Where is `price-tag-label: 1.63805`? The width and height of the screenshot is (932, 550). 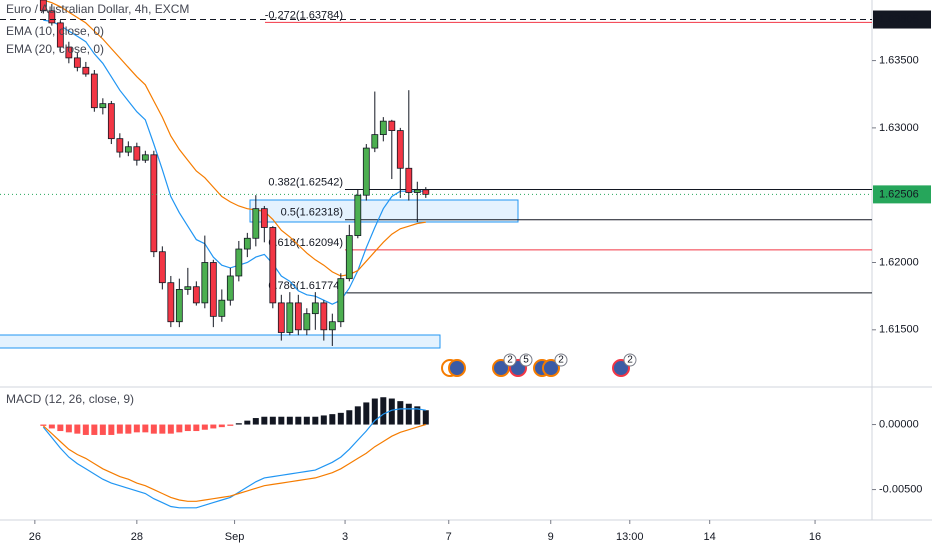
price-tag-label: 1.63805 is located at coordinates (899, 19).